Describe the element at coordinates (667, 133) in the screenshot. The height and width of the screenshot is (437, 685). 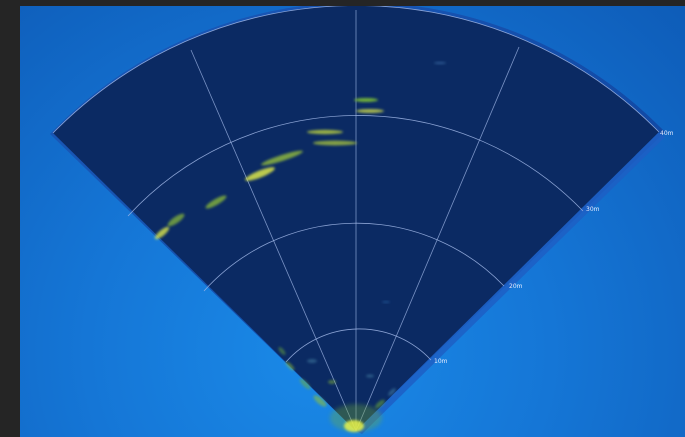
I see `range-label-40m: 40m` at that location.